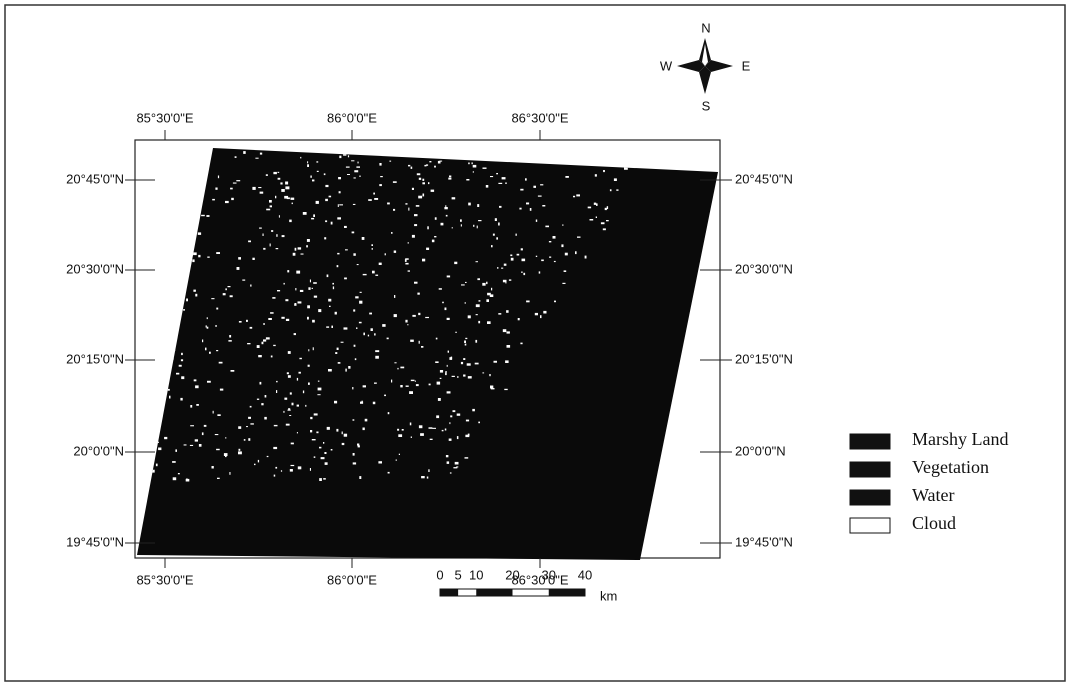  Describe the element at coordinates (439, 574) in the screenshot. I see `scale-label: 0` at that location.